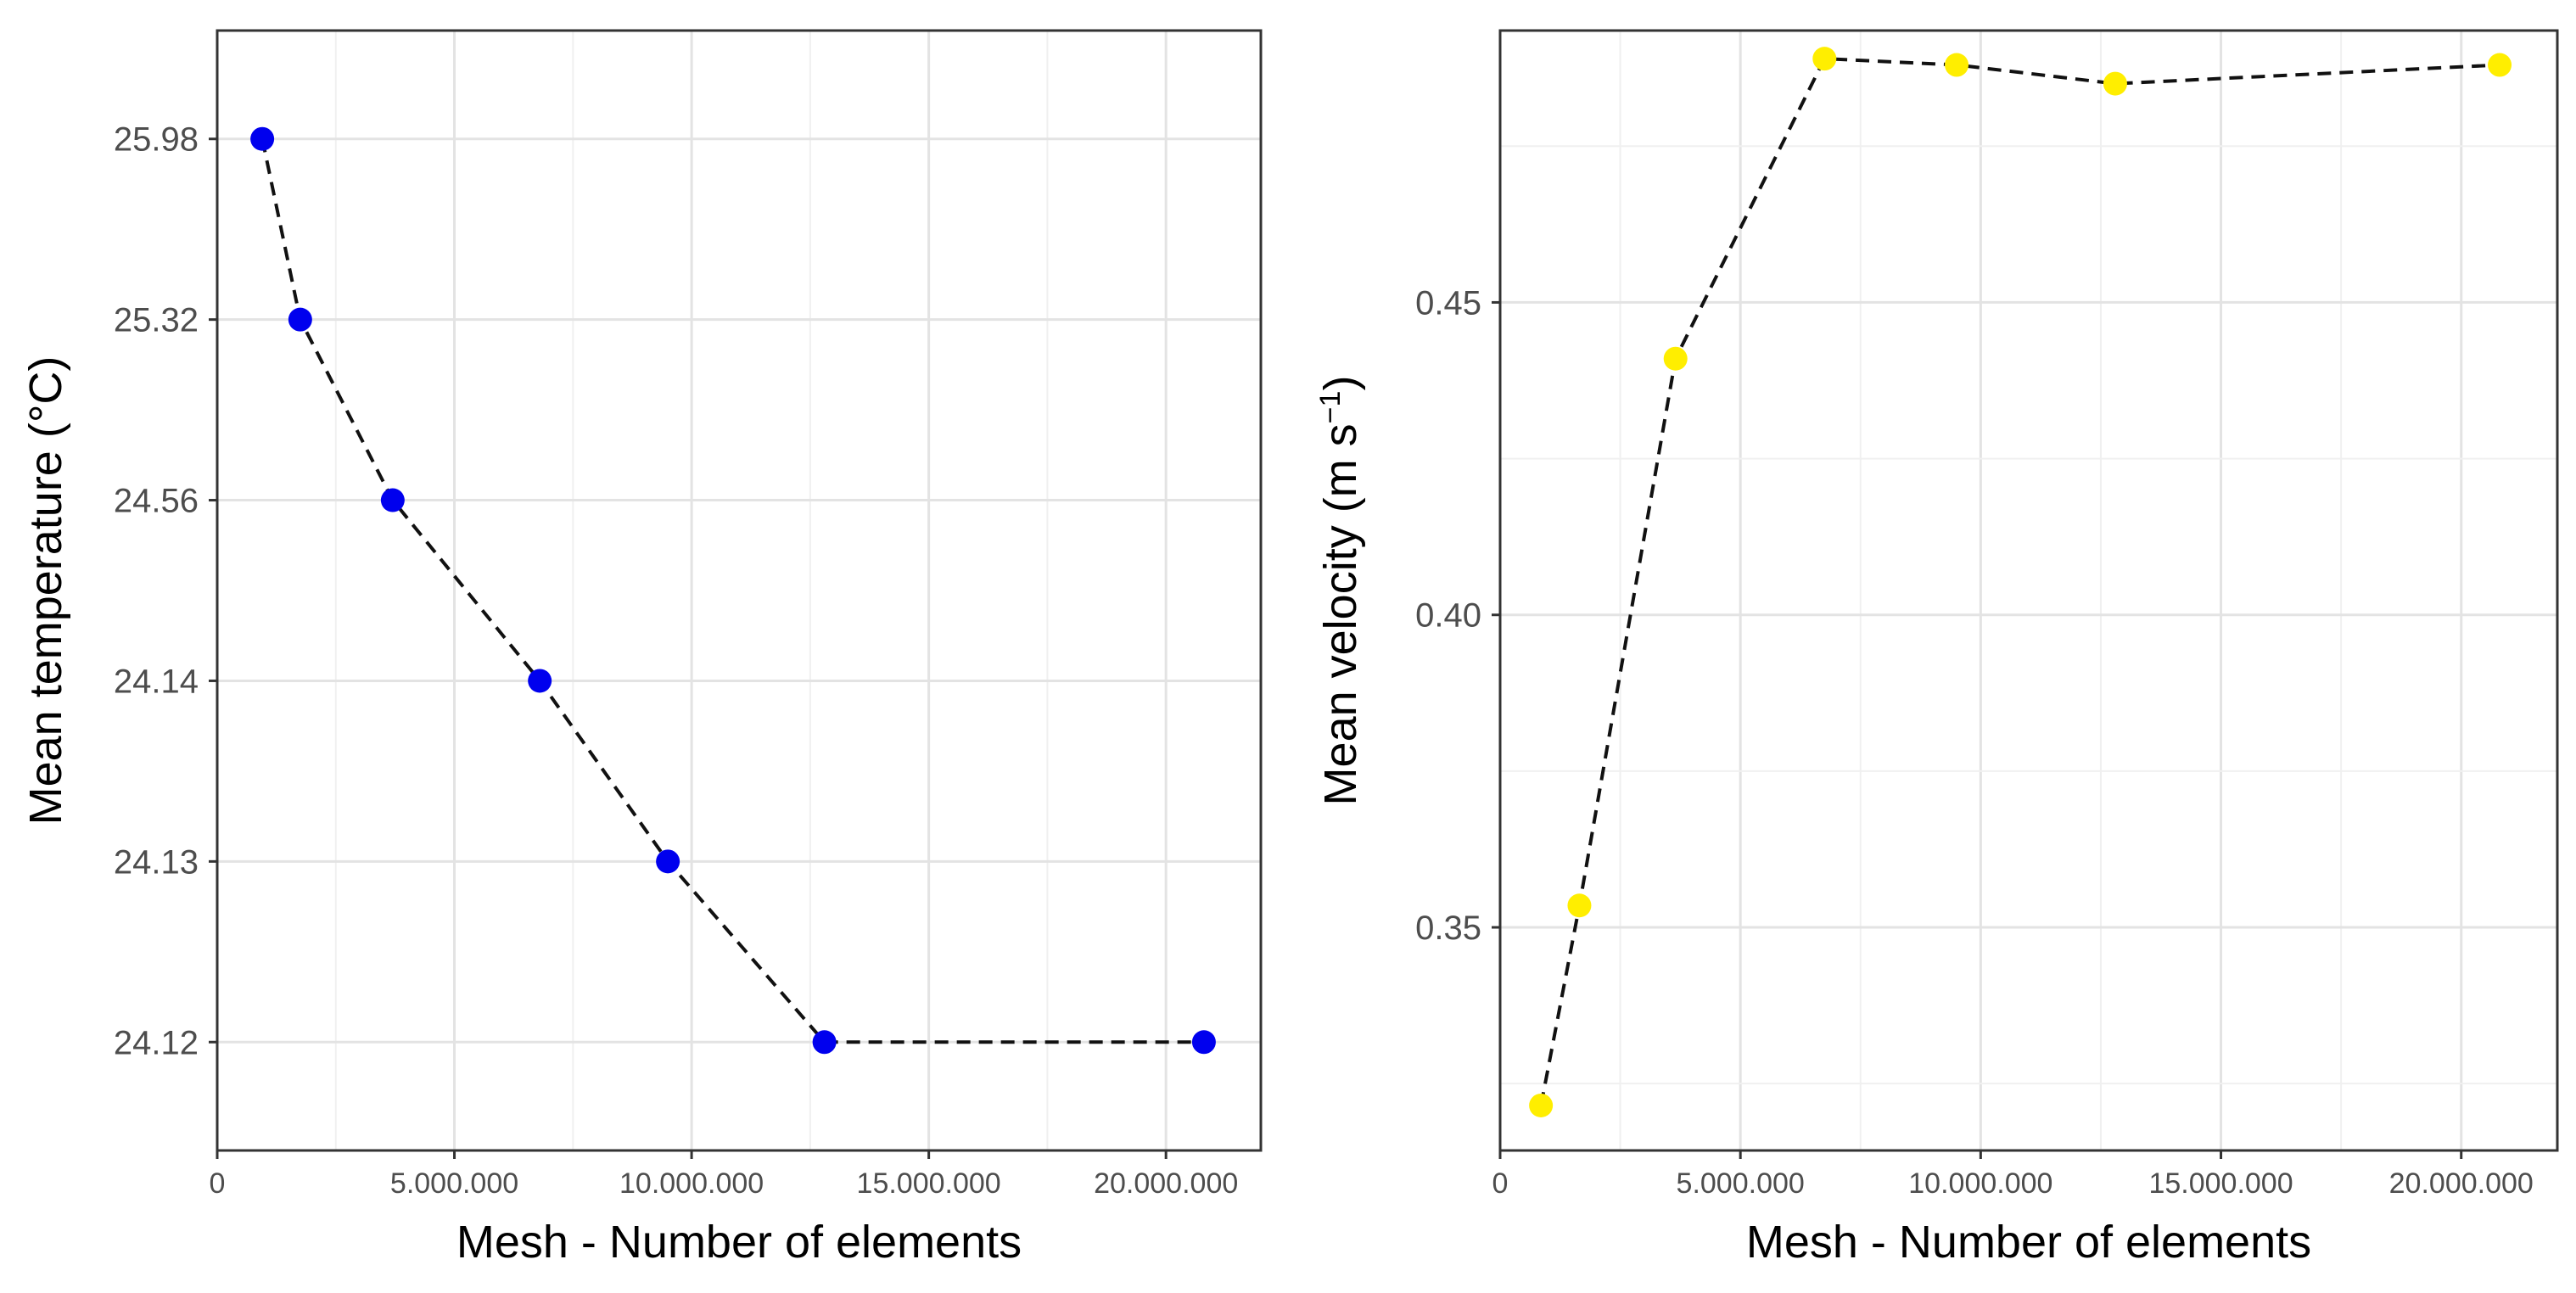  What do you see at coordinates (218, 1183) in the screenshot?
I see `temperature-x-tick-label: 0` at bounding box center [218, 1183].